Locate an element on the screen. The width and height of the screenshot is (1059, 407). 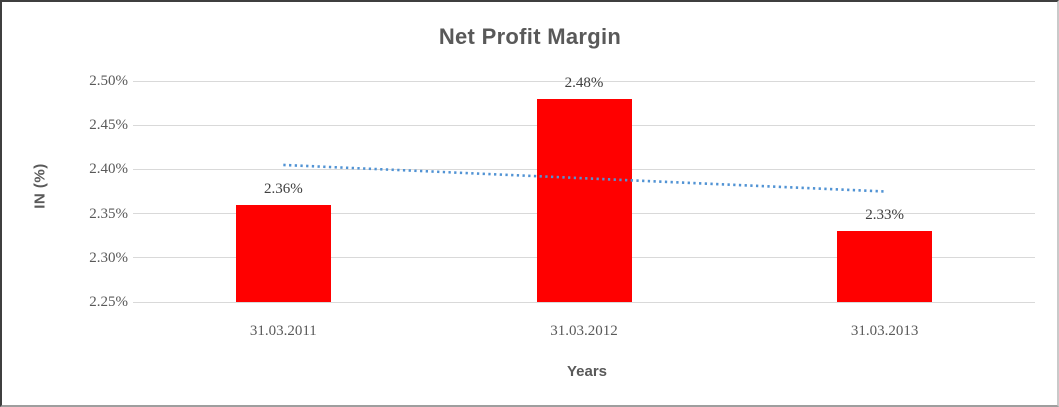
y-tick-label: 2.35% is located at coordinates (108, 213).